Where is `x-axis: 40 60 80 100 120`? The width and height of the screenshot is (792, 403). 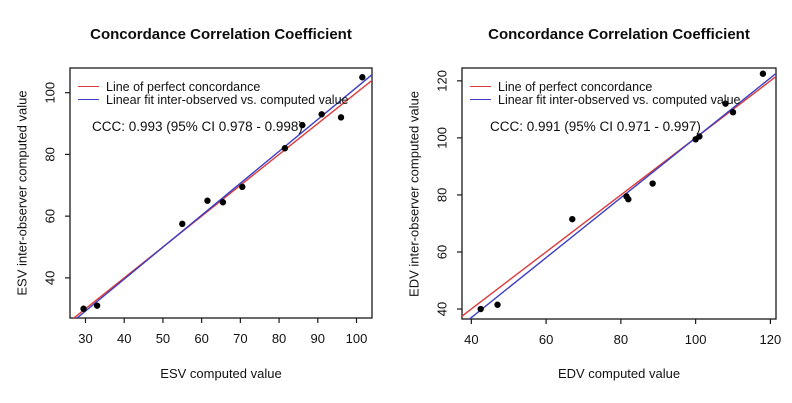
x-axis: 40 60 80 100 120 is located at coordinates (622, 333).